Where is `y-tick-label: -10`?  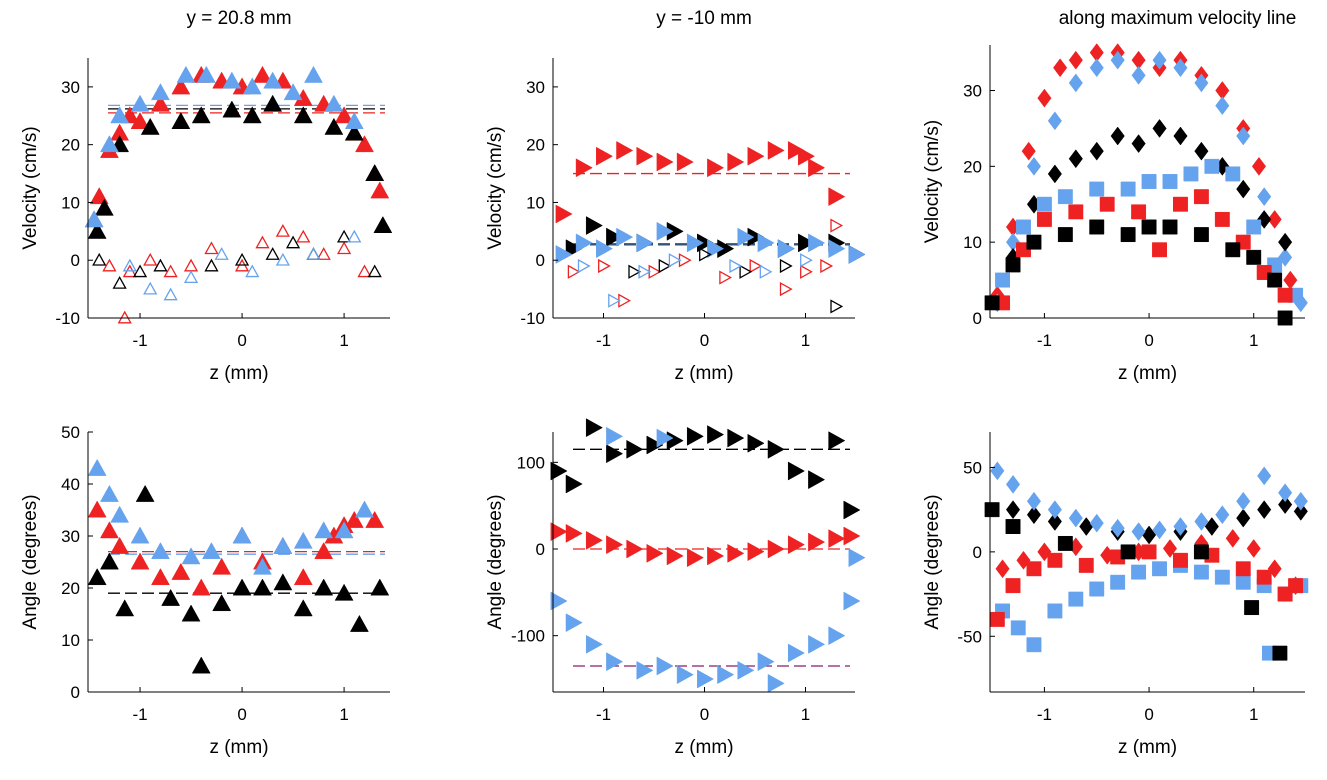 y-tick-label: -10 is located at coordinates (532, 318).